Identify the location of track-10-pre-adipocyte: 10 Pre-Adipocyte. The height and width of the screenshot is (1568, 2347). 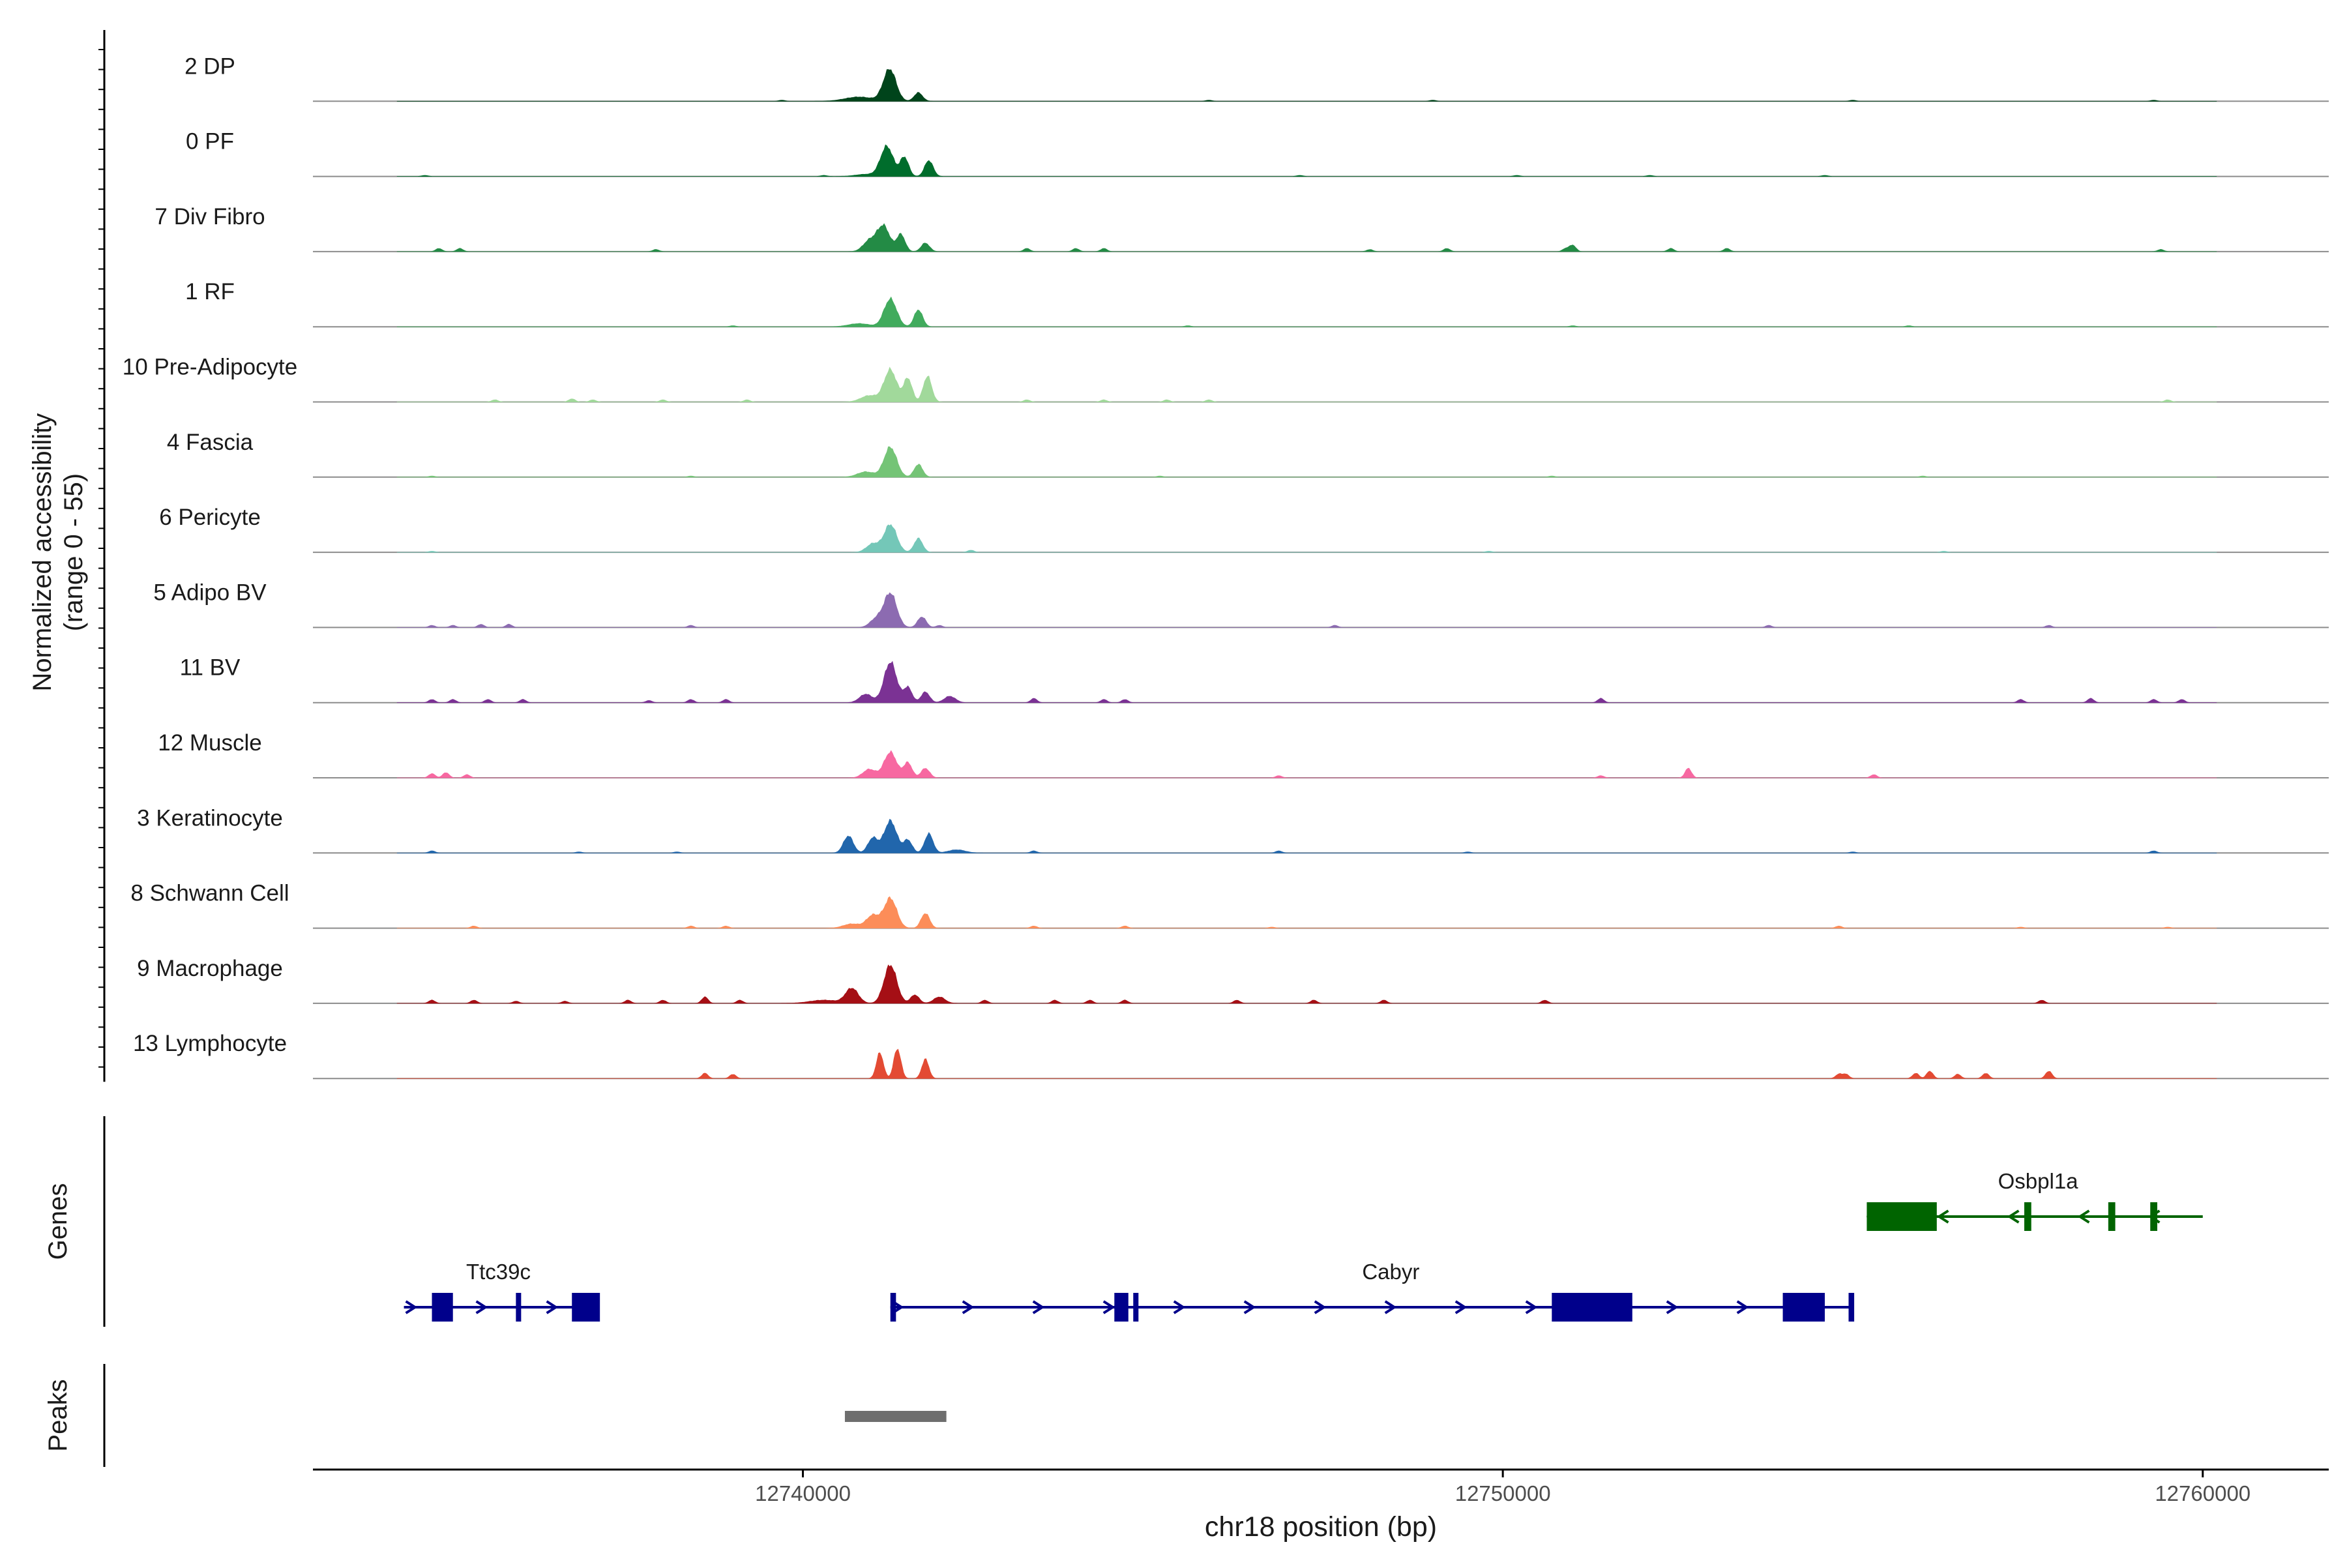
(1226, 379).